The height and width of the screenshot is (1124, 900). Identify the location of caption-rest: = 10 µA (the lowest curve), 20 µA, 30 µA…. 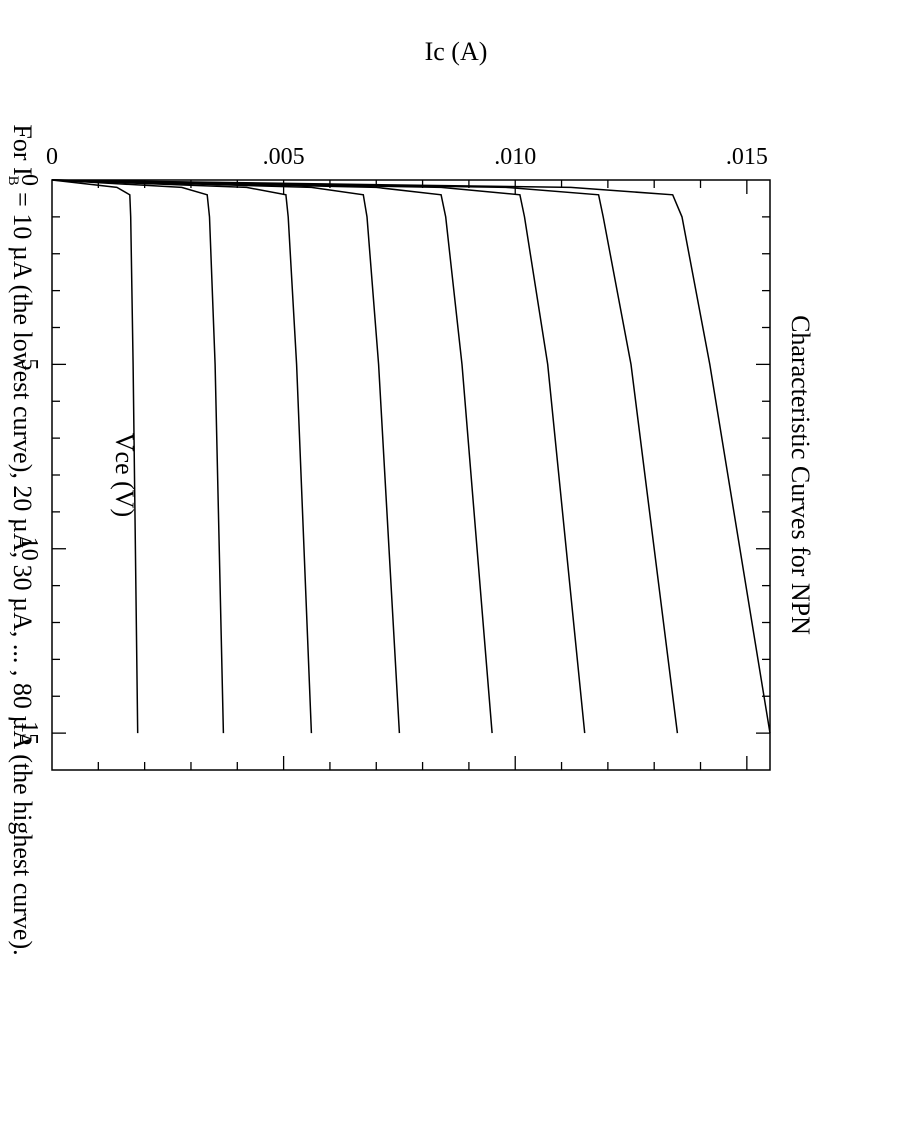
(22, 571).